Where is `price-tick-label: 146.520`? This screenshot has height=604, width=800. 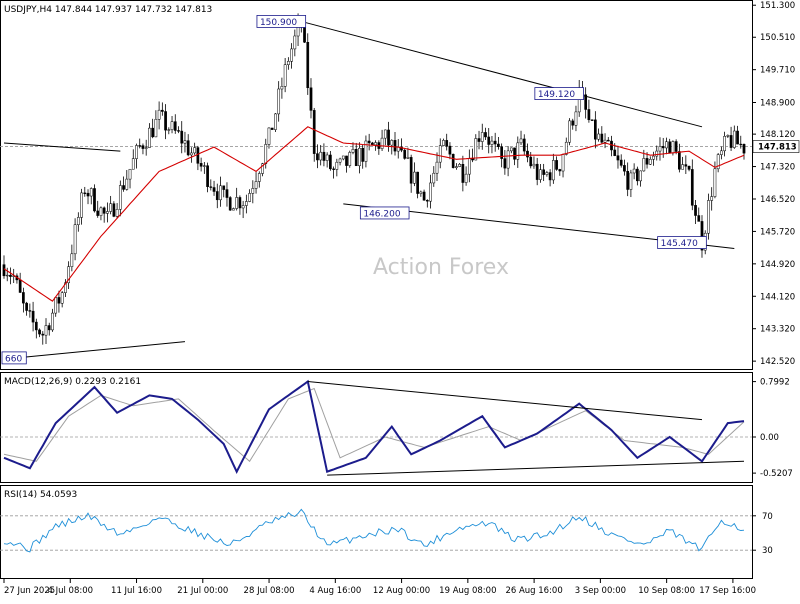 price-tick-label: 146.520 is located at coordinates (777, 200).